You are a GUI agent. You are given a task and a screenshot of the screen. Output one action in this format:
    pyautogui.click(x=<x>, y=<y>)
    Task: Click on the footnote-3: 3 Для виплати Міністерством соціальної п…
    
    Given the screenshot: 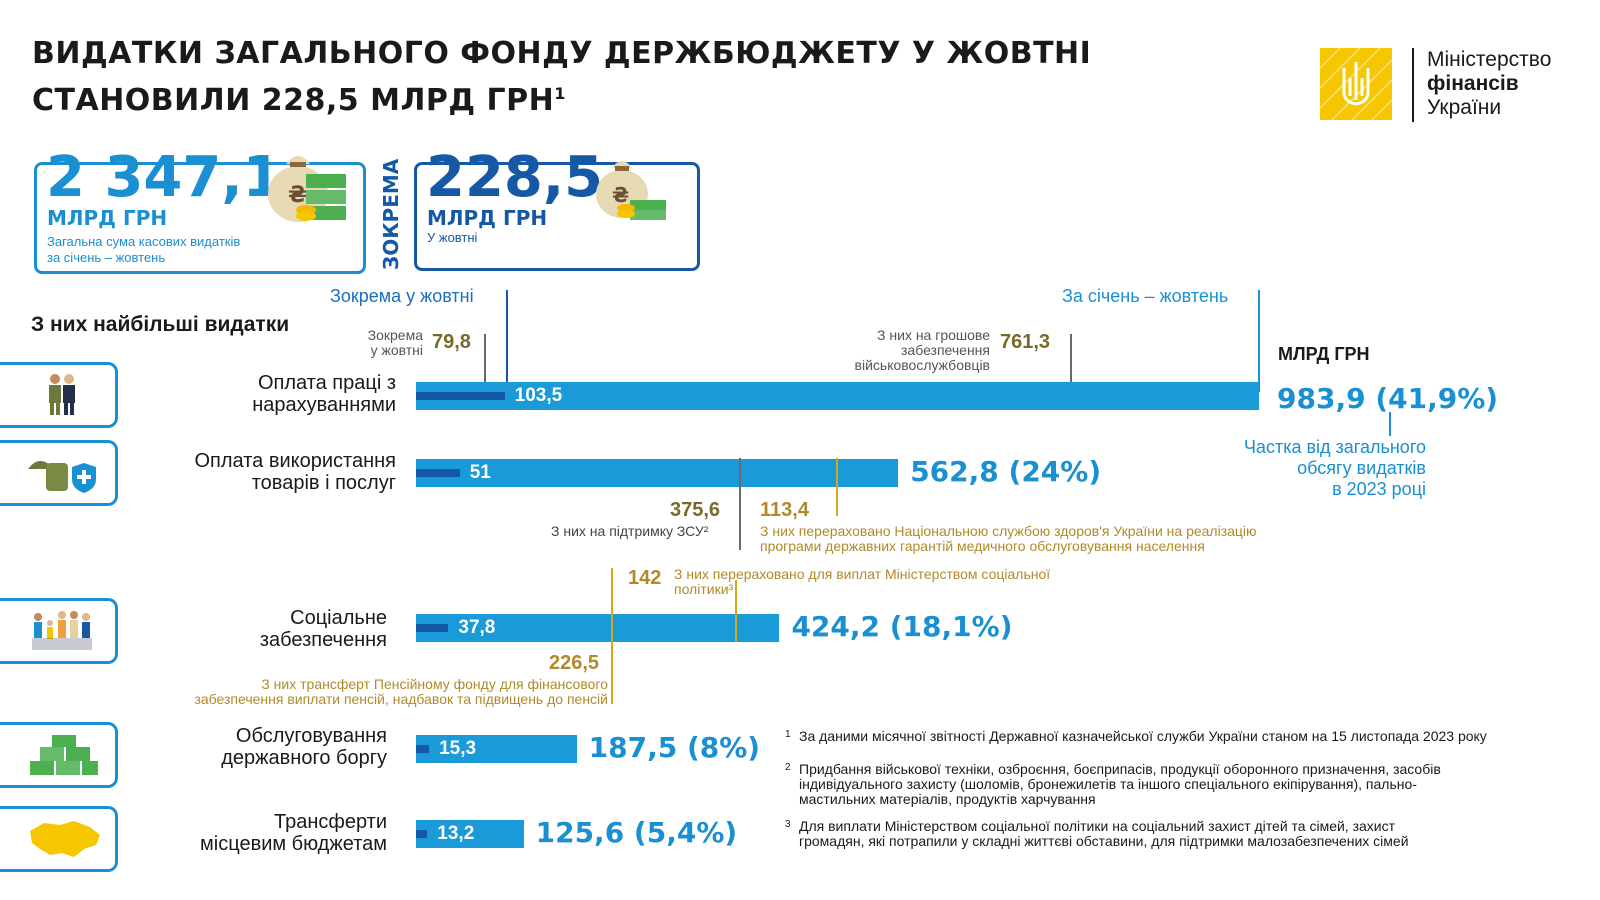 What is the action you would take?
    pyautogui.click(x=1180, y=834)
    